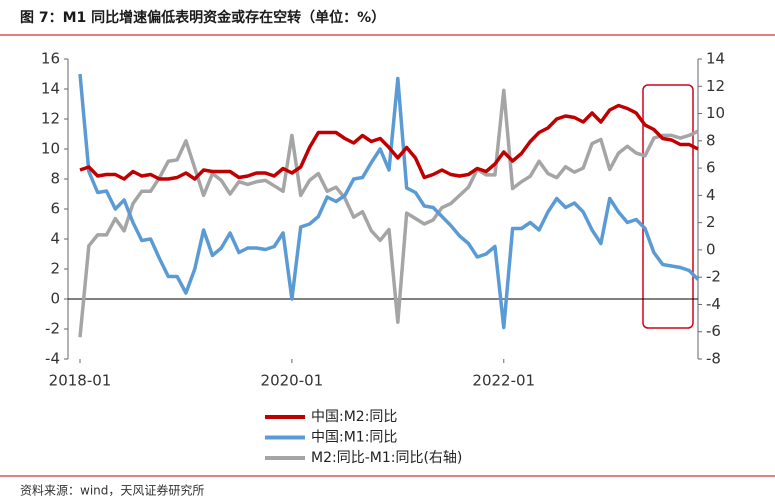 The image size is (775, 504). Describe the element at coordinates (55, 179) in the screenshot. I see `y-tick-label: 8` at that location.